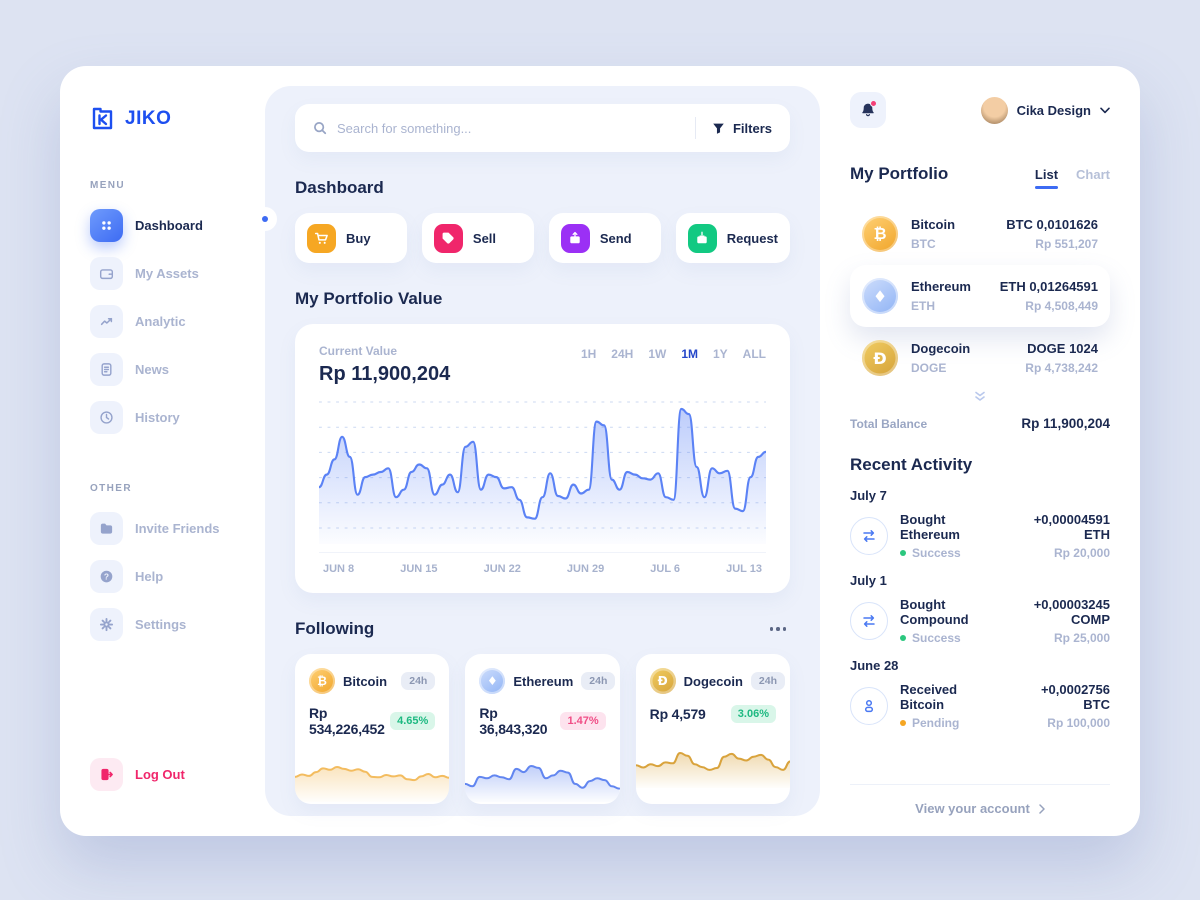 The width and height of the screenshot is (1200, 900). Describe the element at coordinates (542, 774) in the screenshot. I see `ethereum-sparkline` at that location.